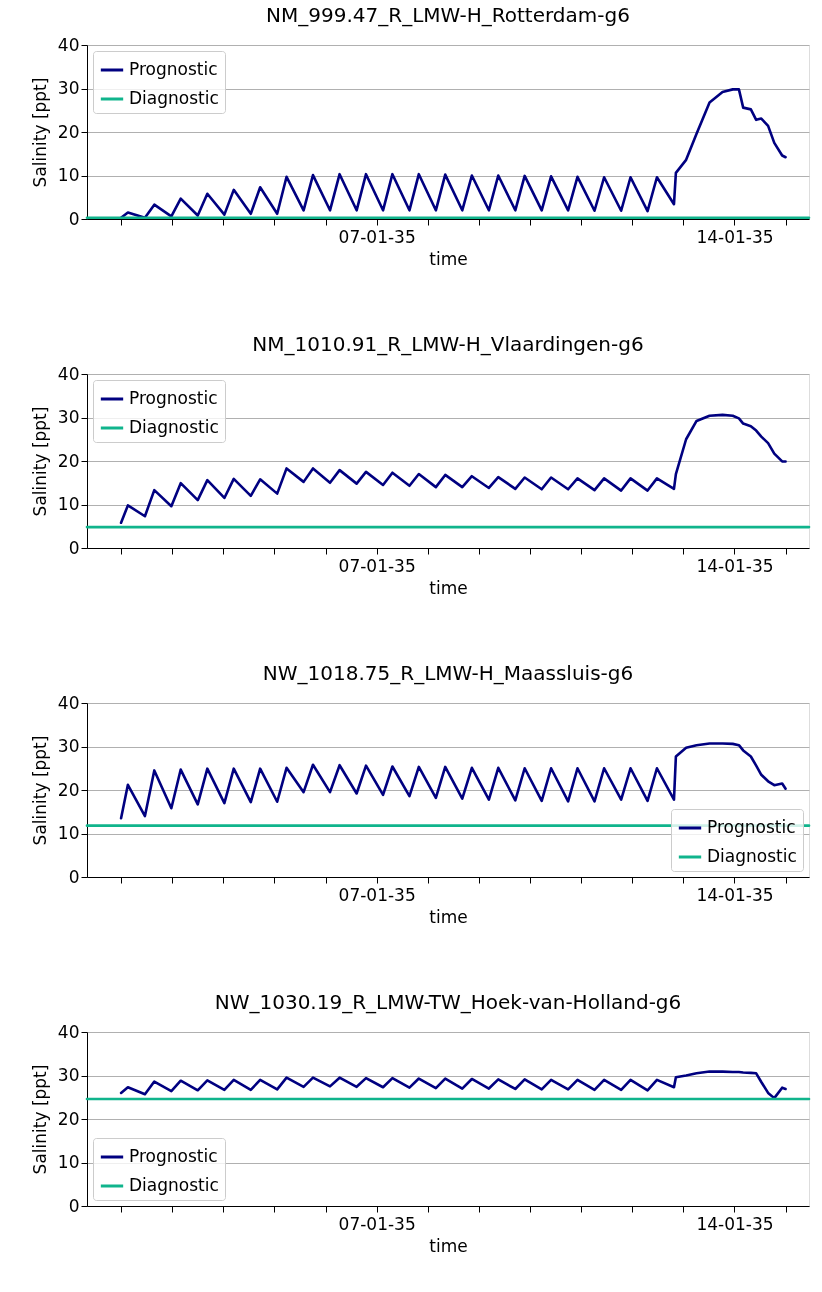 Image resolution: width=822 pixels, height=1292 pixels. I want to click on chart-title: NW_1018.75_R_LMW-H_Maassluis-g6, so click(448, 673).